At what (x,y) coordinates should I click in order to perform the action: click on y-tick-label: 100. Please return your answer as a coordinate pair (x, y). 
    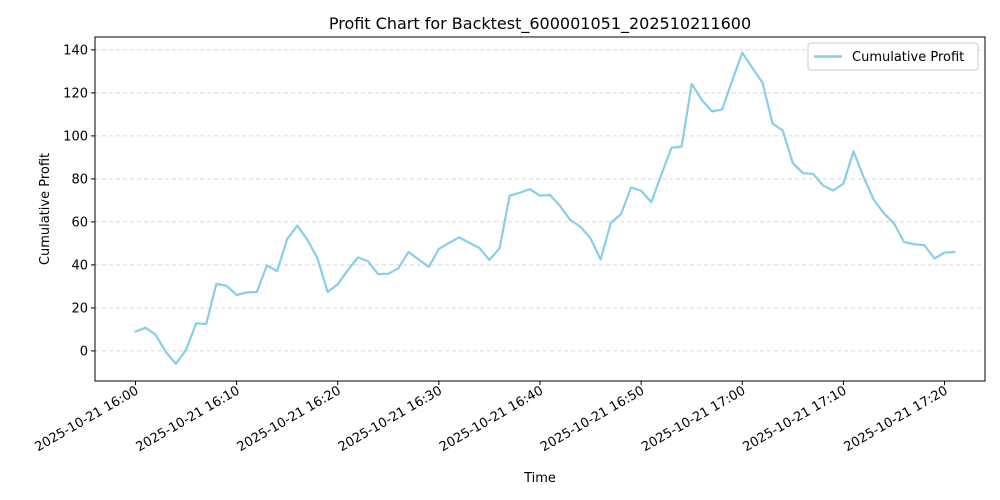
    Looking at the image, I should click on (75, 136).